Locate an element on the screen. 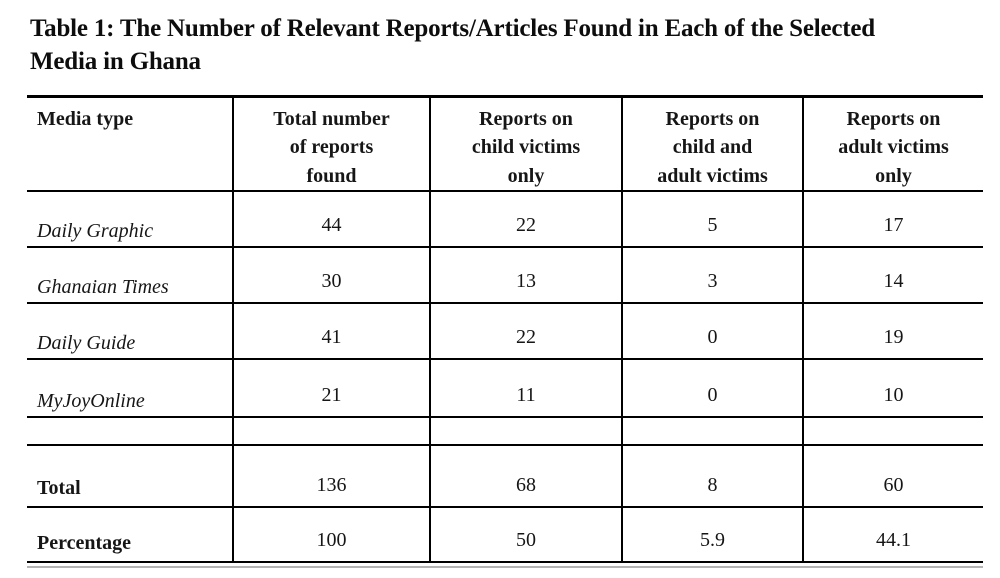 The width and height of the screenshot is (1000, 578). media-name-cell: Ghanaian Times is located at coordinates (130, 276).